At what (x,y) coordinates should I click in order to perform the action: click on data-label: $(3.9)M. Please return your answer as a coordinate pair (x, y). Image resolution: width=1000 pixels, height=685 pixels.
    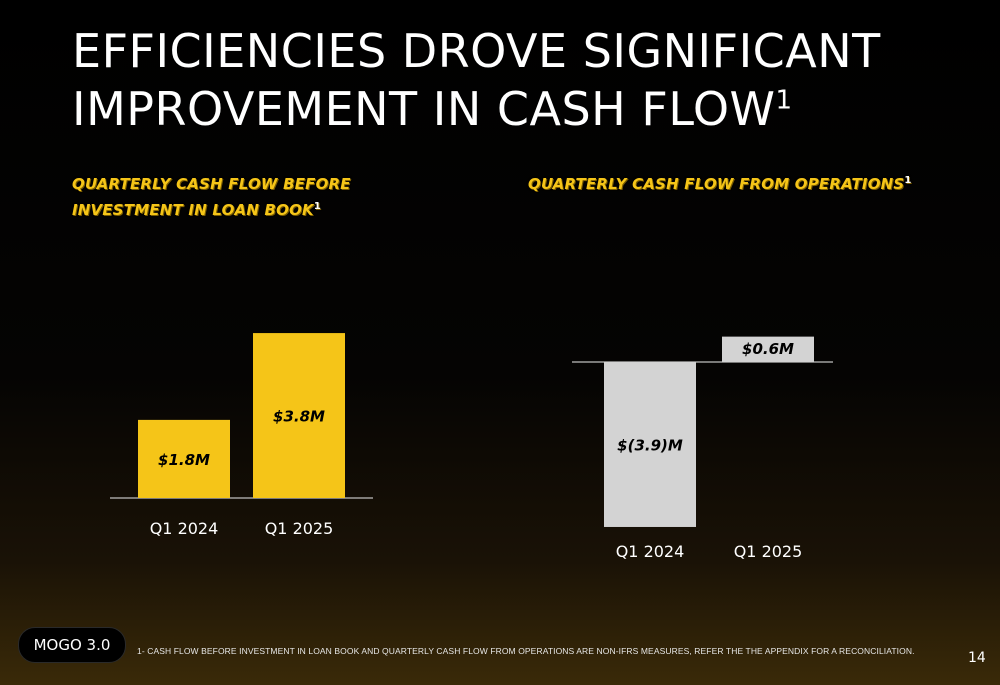
    Looking at the image, I should click on (650, 445).